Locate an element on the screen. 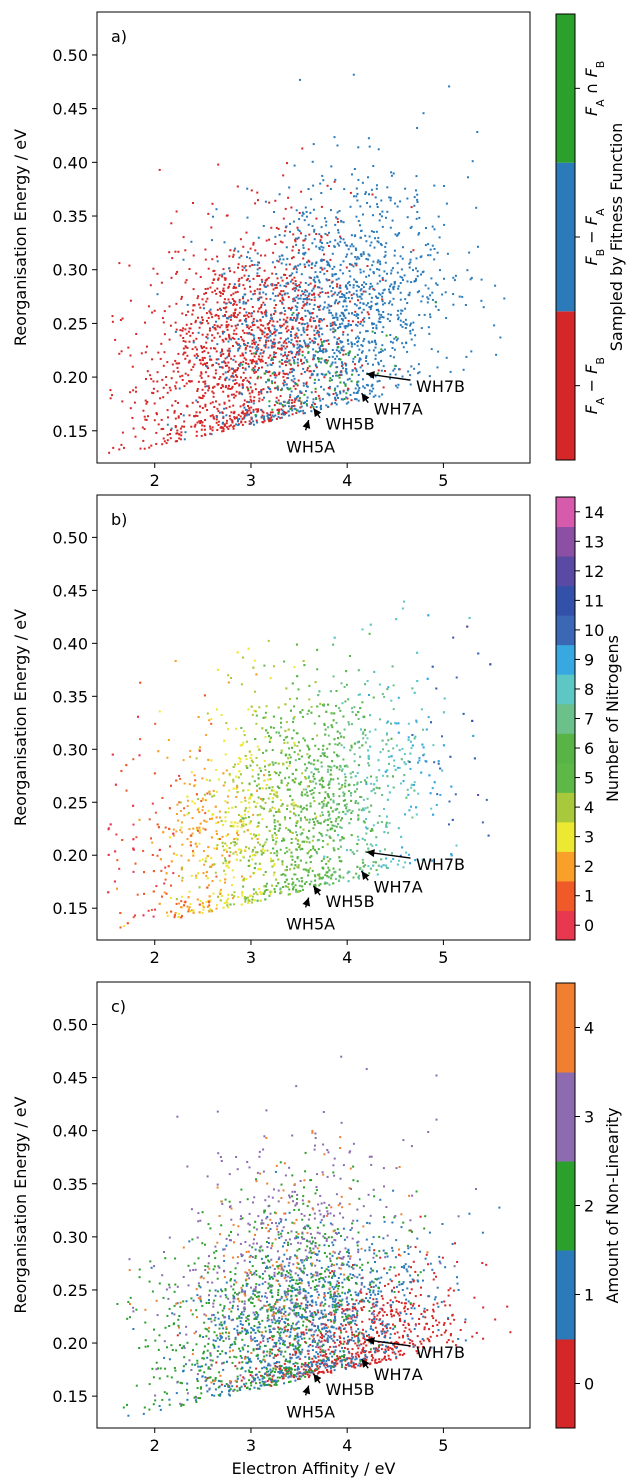 This screenshot has height=1483, width=638. y-tick-label: 0.40 is located at coordinates (70, 162).